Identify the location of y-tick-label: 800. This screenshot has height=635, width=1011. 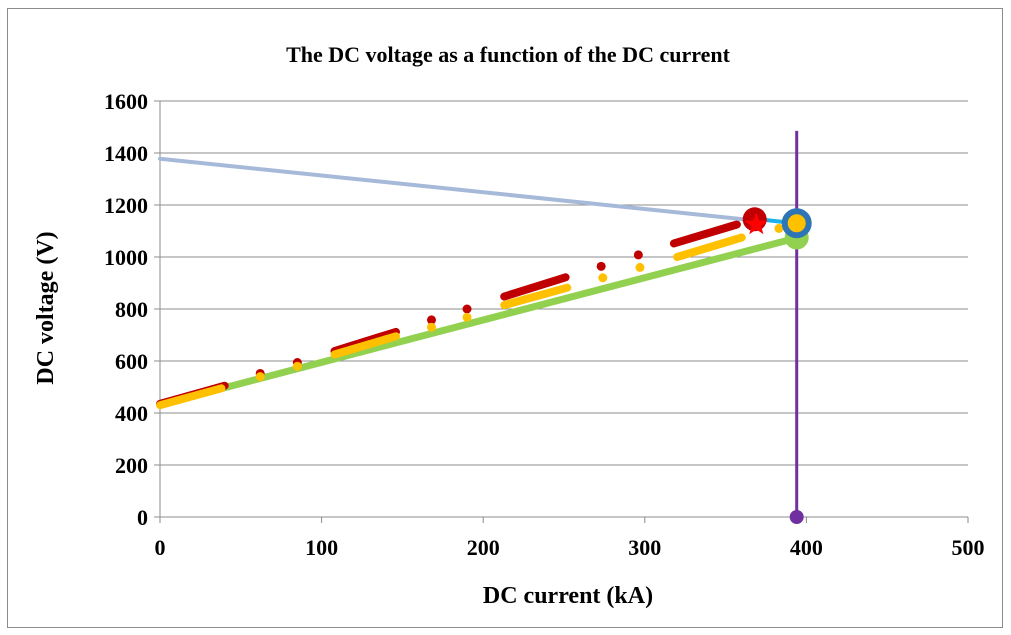
(131, 309).